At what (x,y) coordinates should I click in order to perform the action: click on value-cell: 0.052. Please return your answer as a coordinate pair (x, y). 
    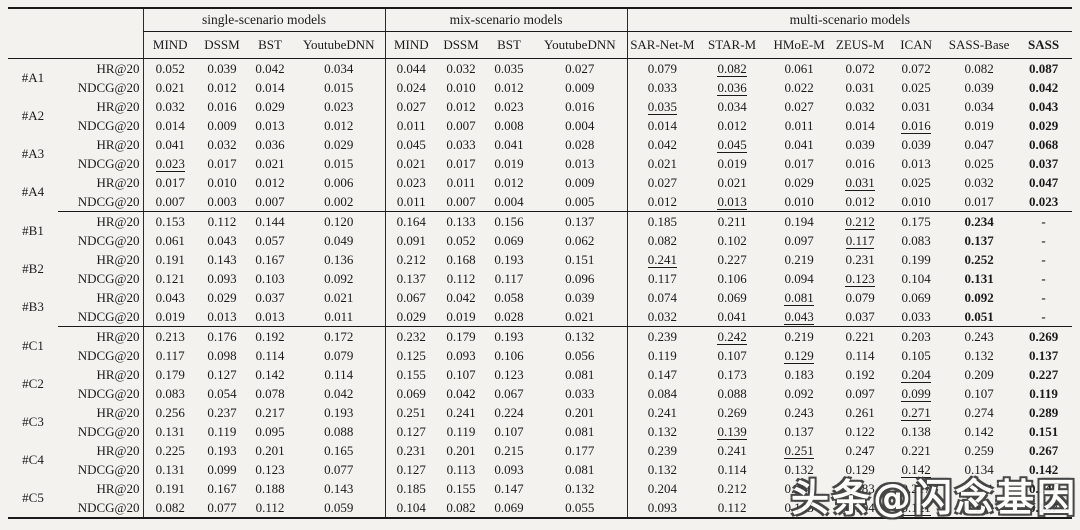
    Looking at the image, I should click on (461, 240).